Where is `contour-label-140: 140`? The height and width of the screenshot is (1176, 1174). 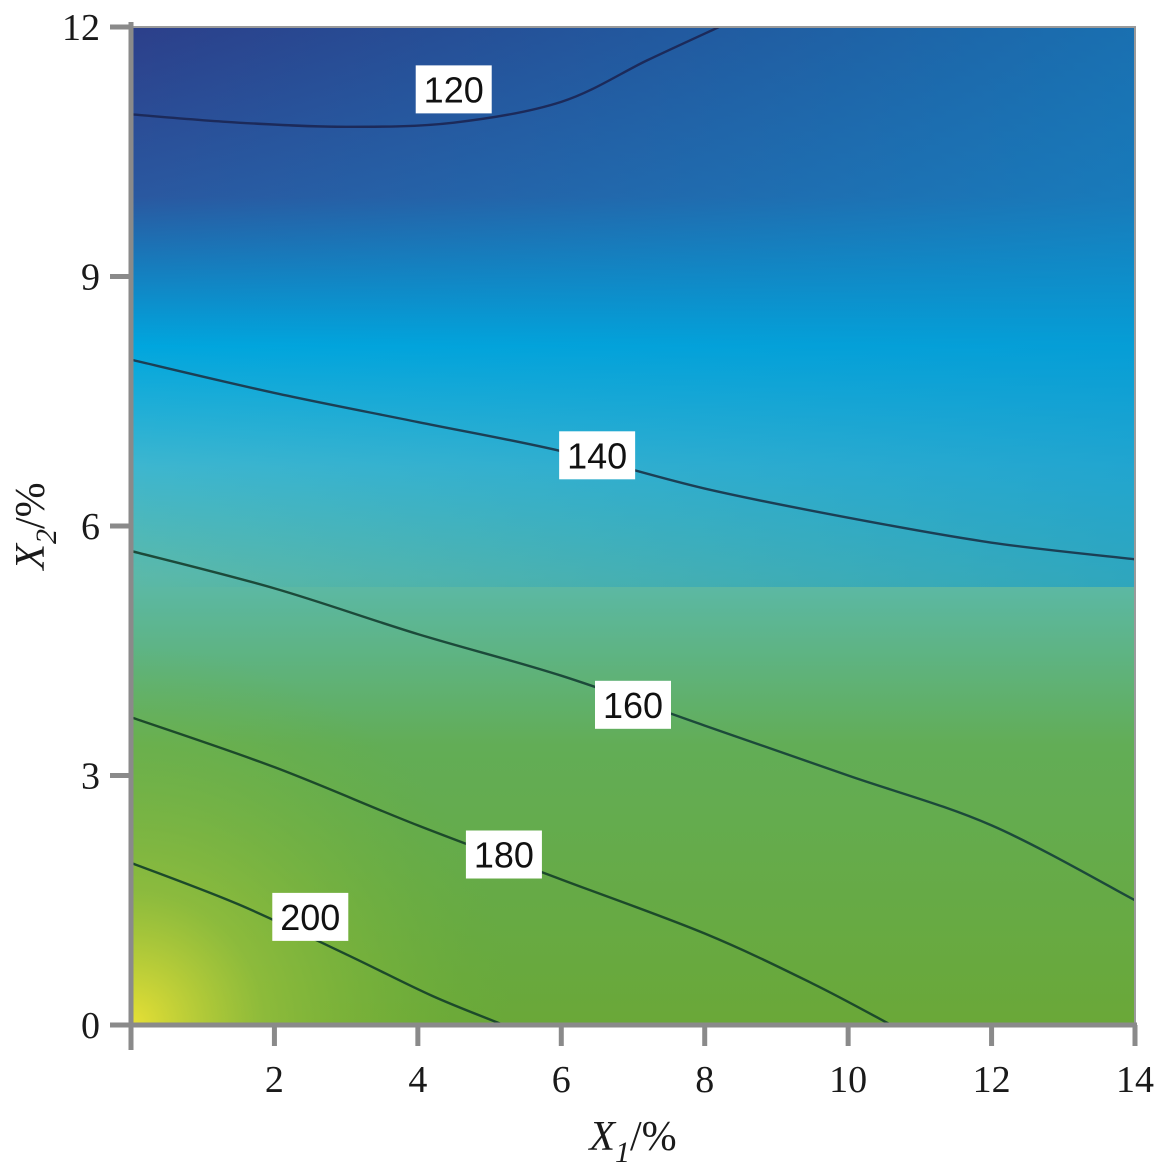 contour-label-140: 140 is located at coordinates (597, 455).